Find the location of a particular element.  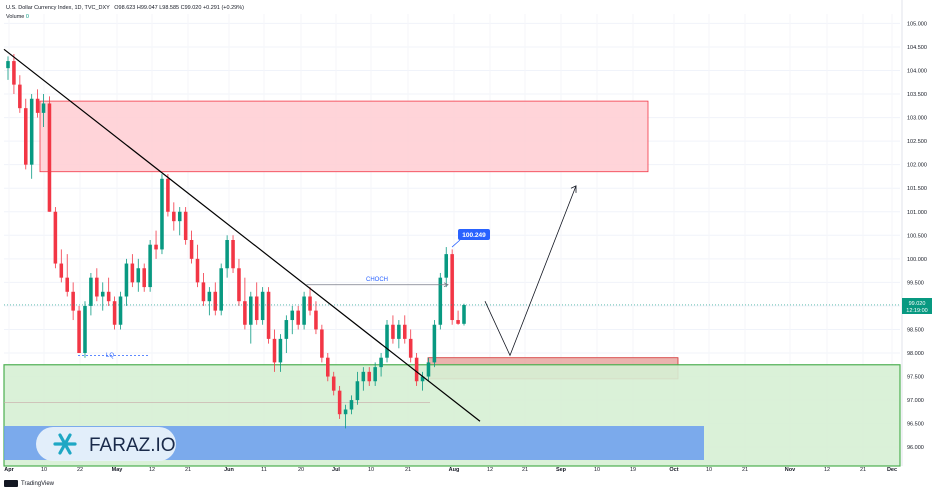

x-tick-label: Jun is located at coordinates (229, 470).